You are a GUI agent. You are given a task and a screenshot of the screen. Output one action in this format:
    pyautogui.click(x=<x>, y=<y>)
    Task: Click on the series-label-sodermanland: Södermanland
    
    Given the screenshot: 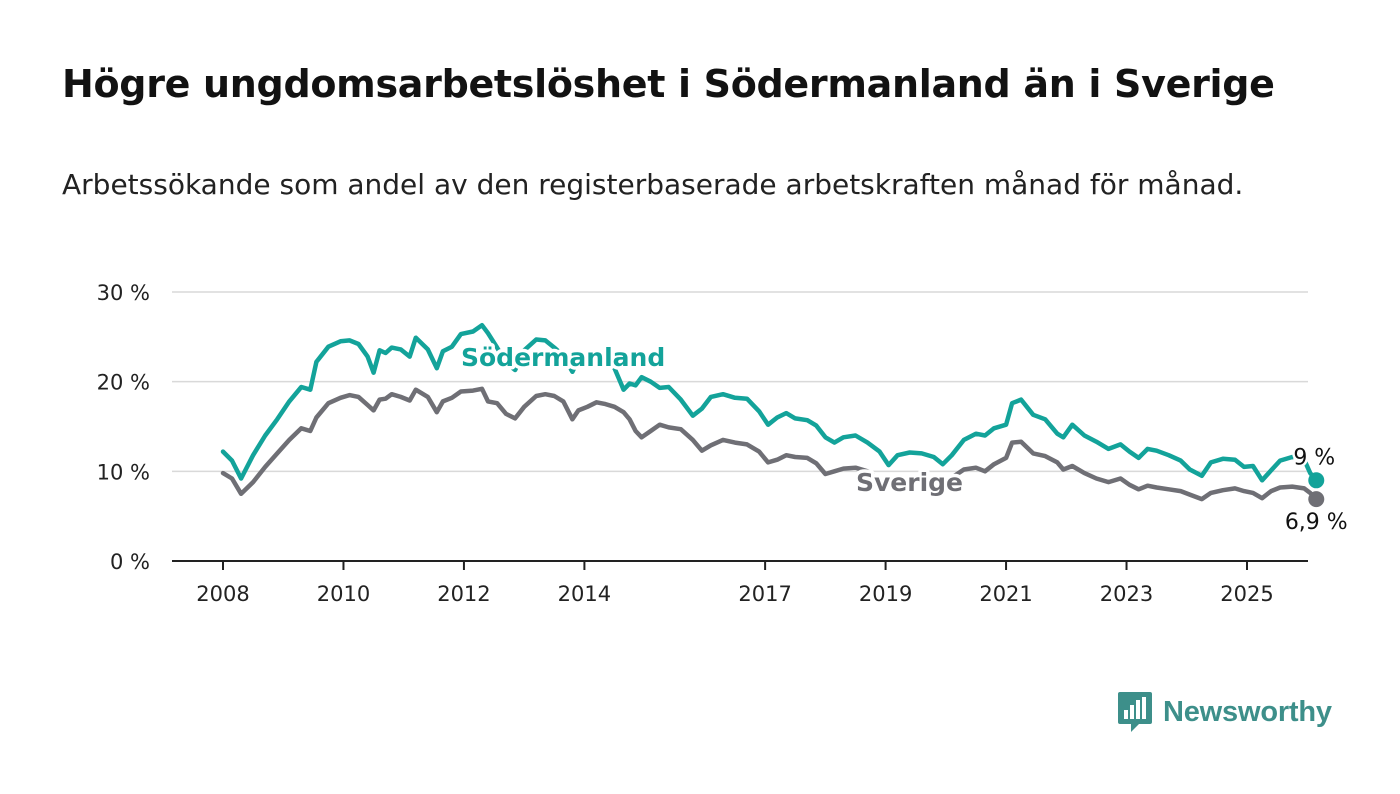 What is the action you would take?
    pyautogui.click(x=563, y=357)
    